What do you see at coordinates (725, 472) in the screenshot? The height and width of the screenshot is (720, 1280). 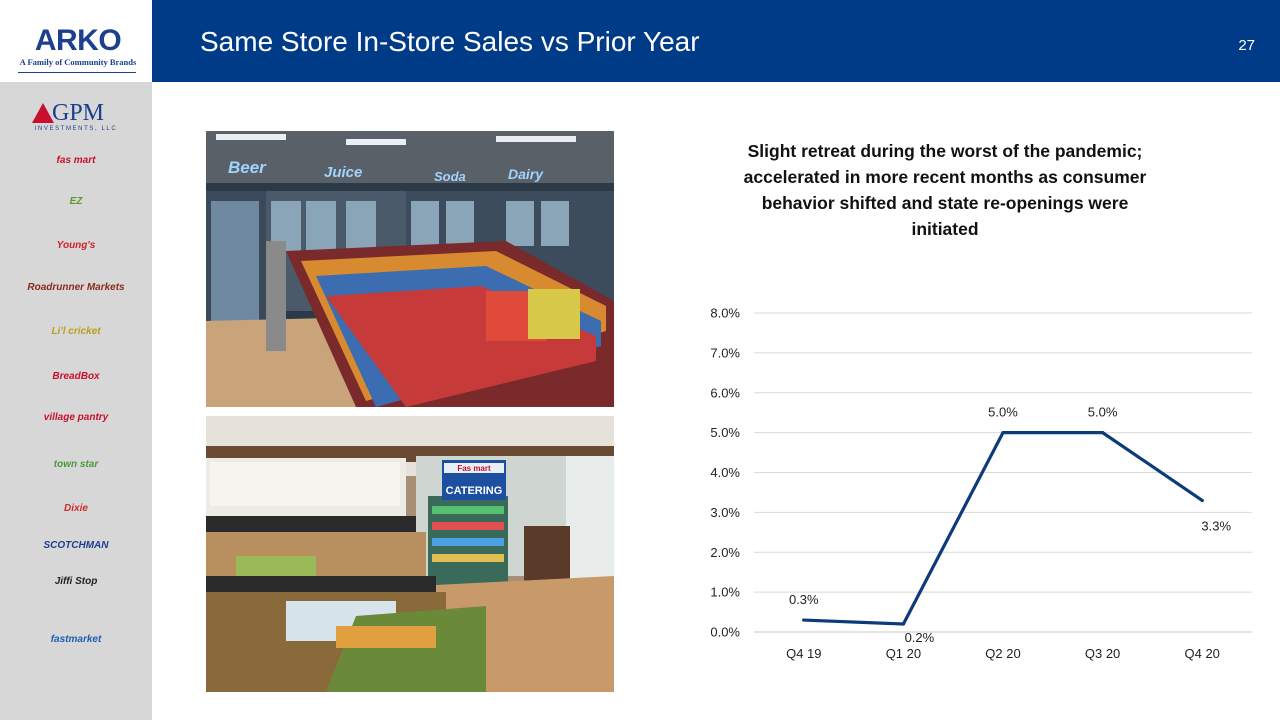 I see `y-tick-label-4: 4.0%` at bounding box center [725, 472].